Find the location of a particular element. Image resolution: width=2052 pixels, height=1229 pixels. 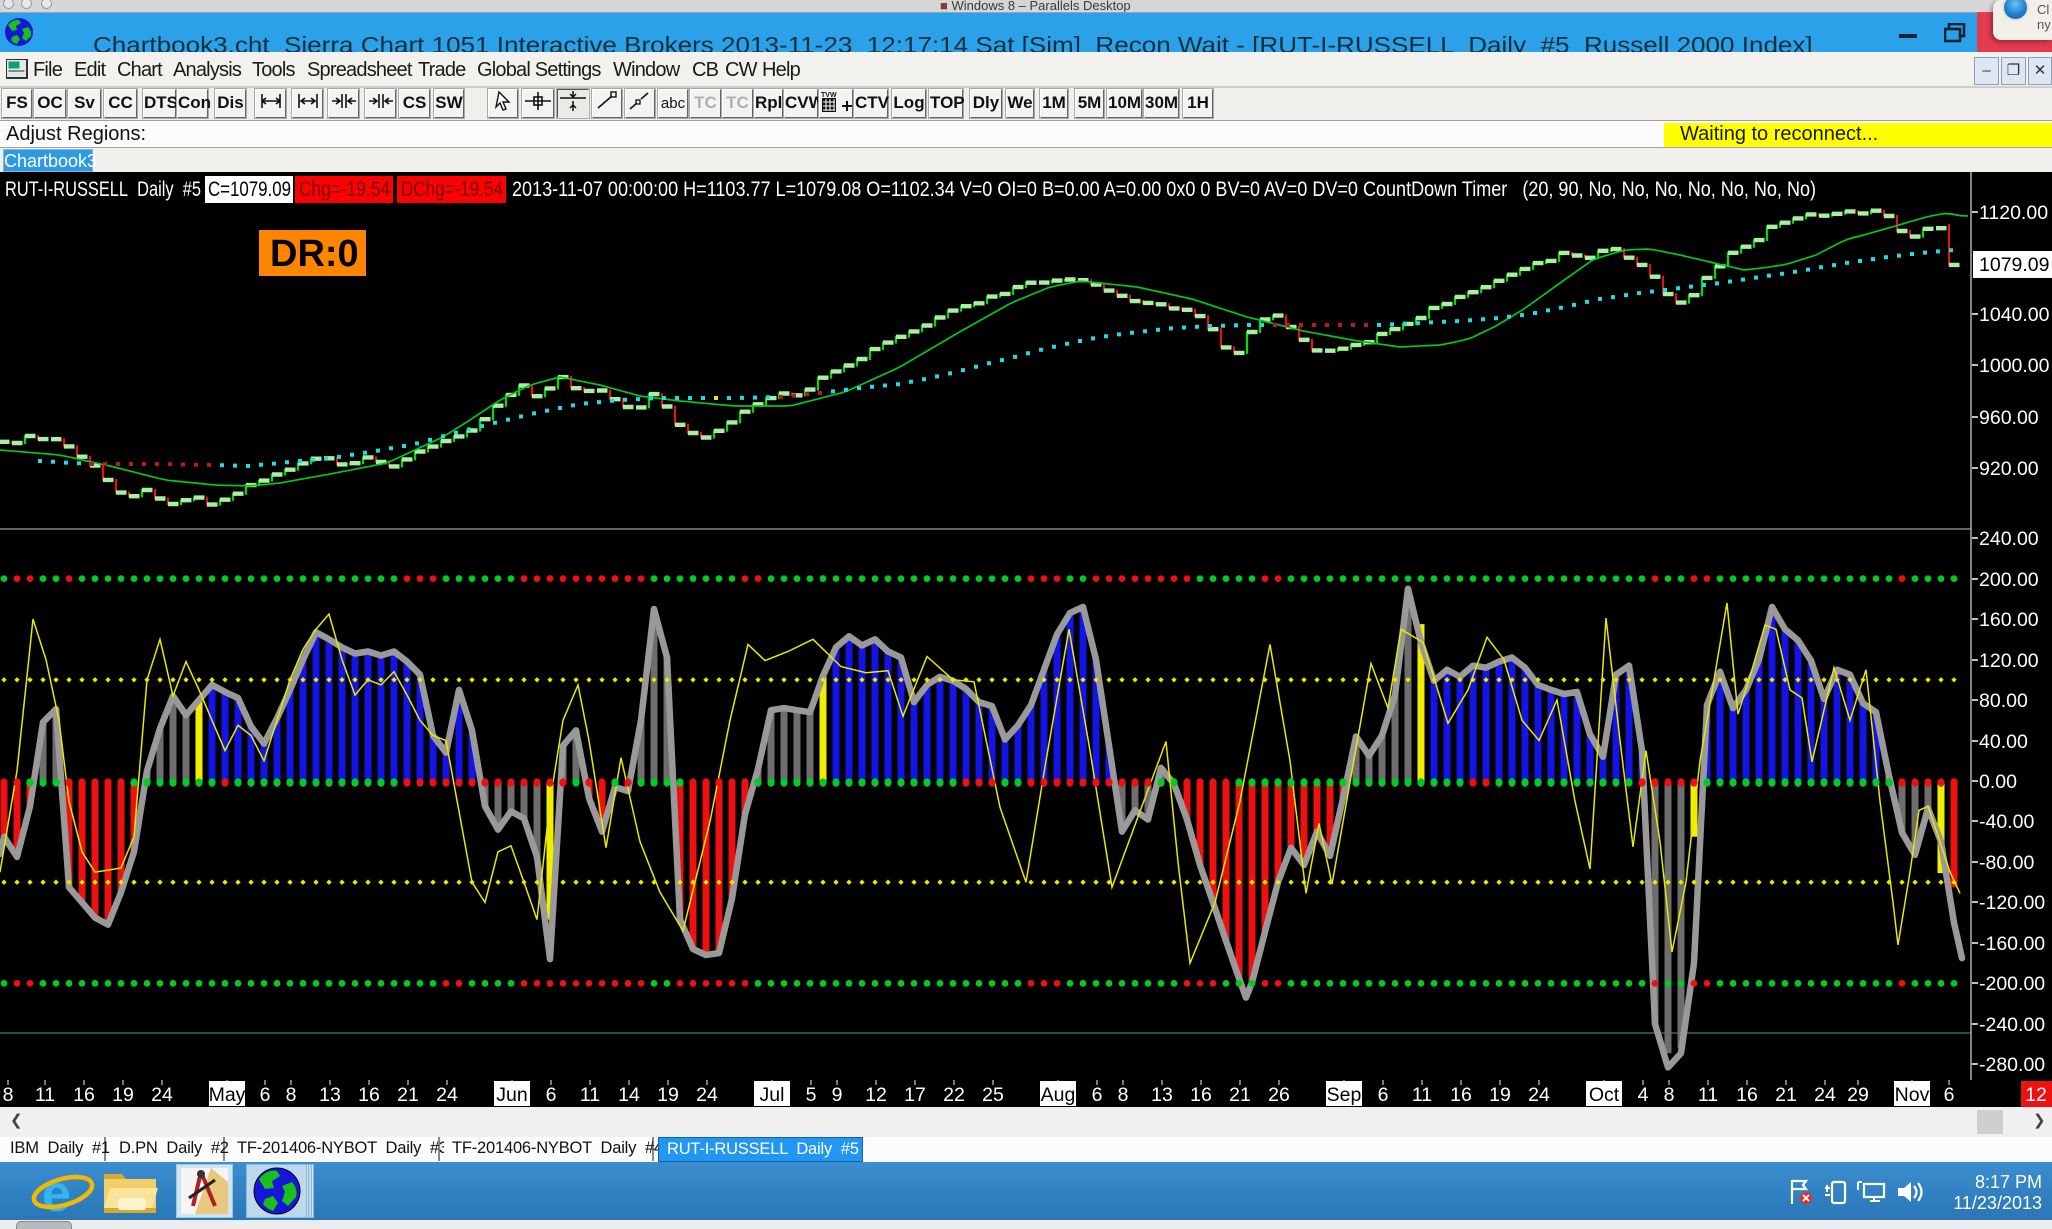

svg-text: Chg=-19.54 is located at coordinates (344, 189).